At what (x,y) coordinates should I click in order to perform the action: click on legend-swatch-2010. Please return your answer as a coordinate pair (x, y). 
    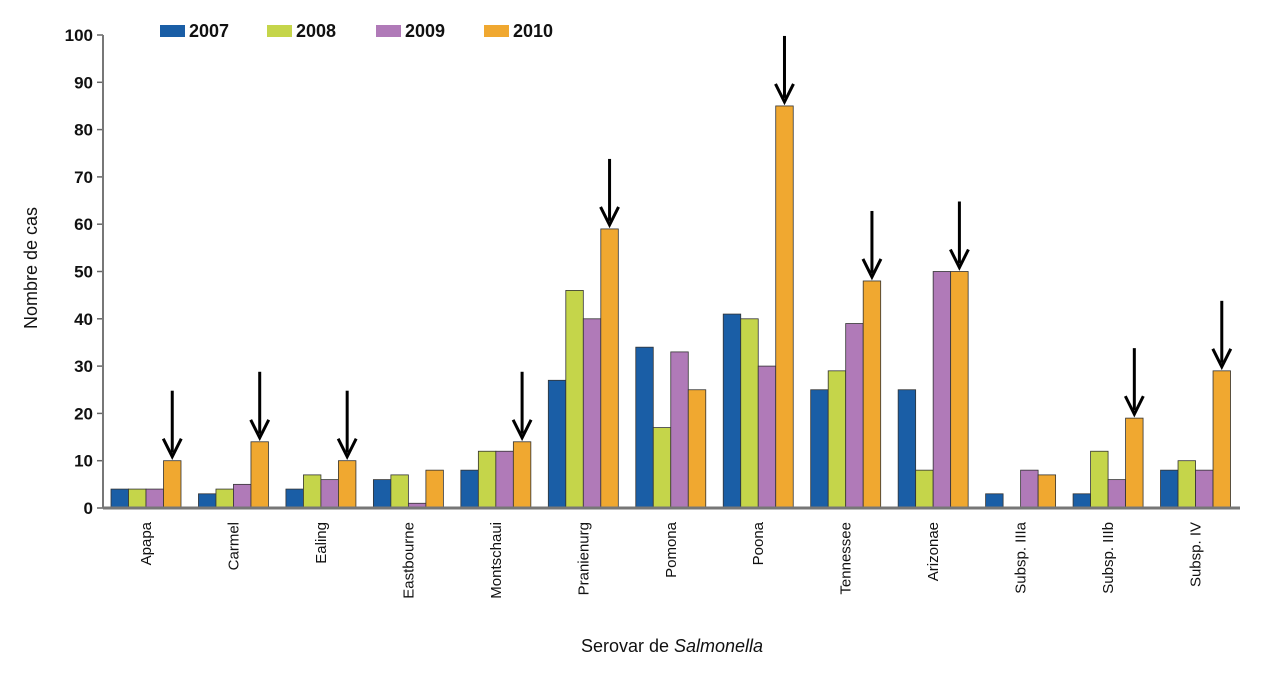
    Looking at the image, I should click on (496, 31).